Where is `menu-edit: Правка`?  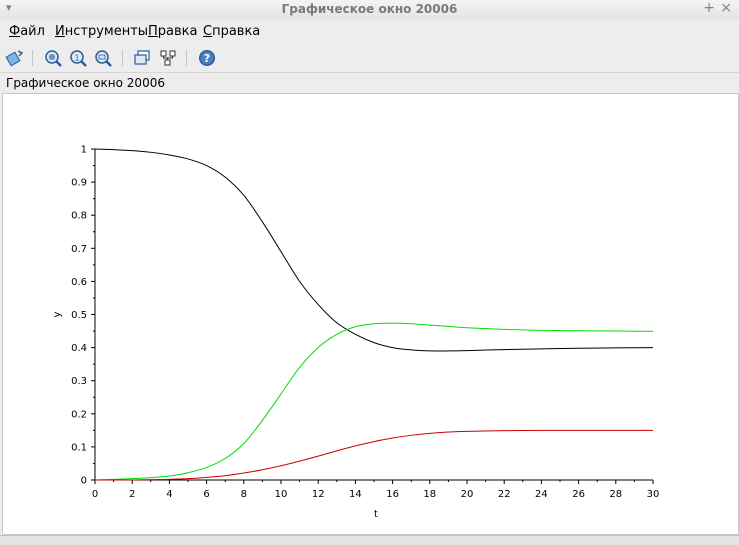 menu-edit: Правка is located at coordinates (172, 31).